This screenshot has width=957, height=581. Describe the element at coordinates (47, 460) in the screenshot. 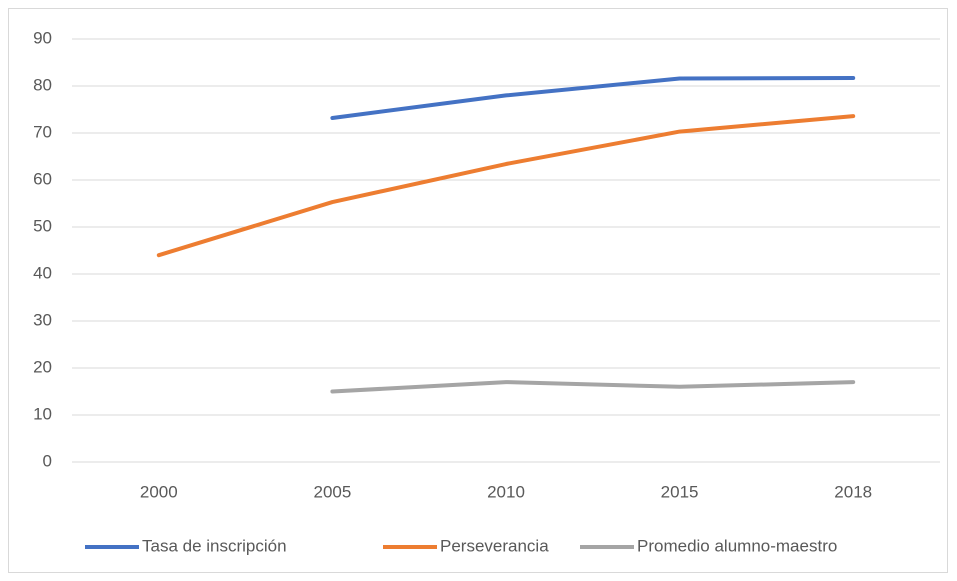

I see `y-tick-label: 0` at that location.